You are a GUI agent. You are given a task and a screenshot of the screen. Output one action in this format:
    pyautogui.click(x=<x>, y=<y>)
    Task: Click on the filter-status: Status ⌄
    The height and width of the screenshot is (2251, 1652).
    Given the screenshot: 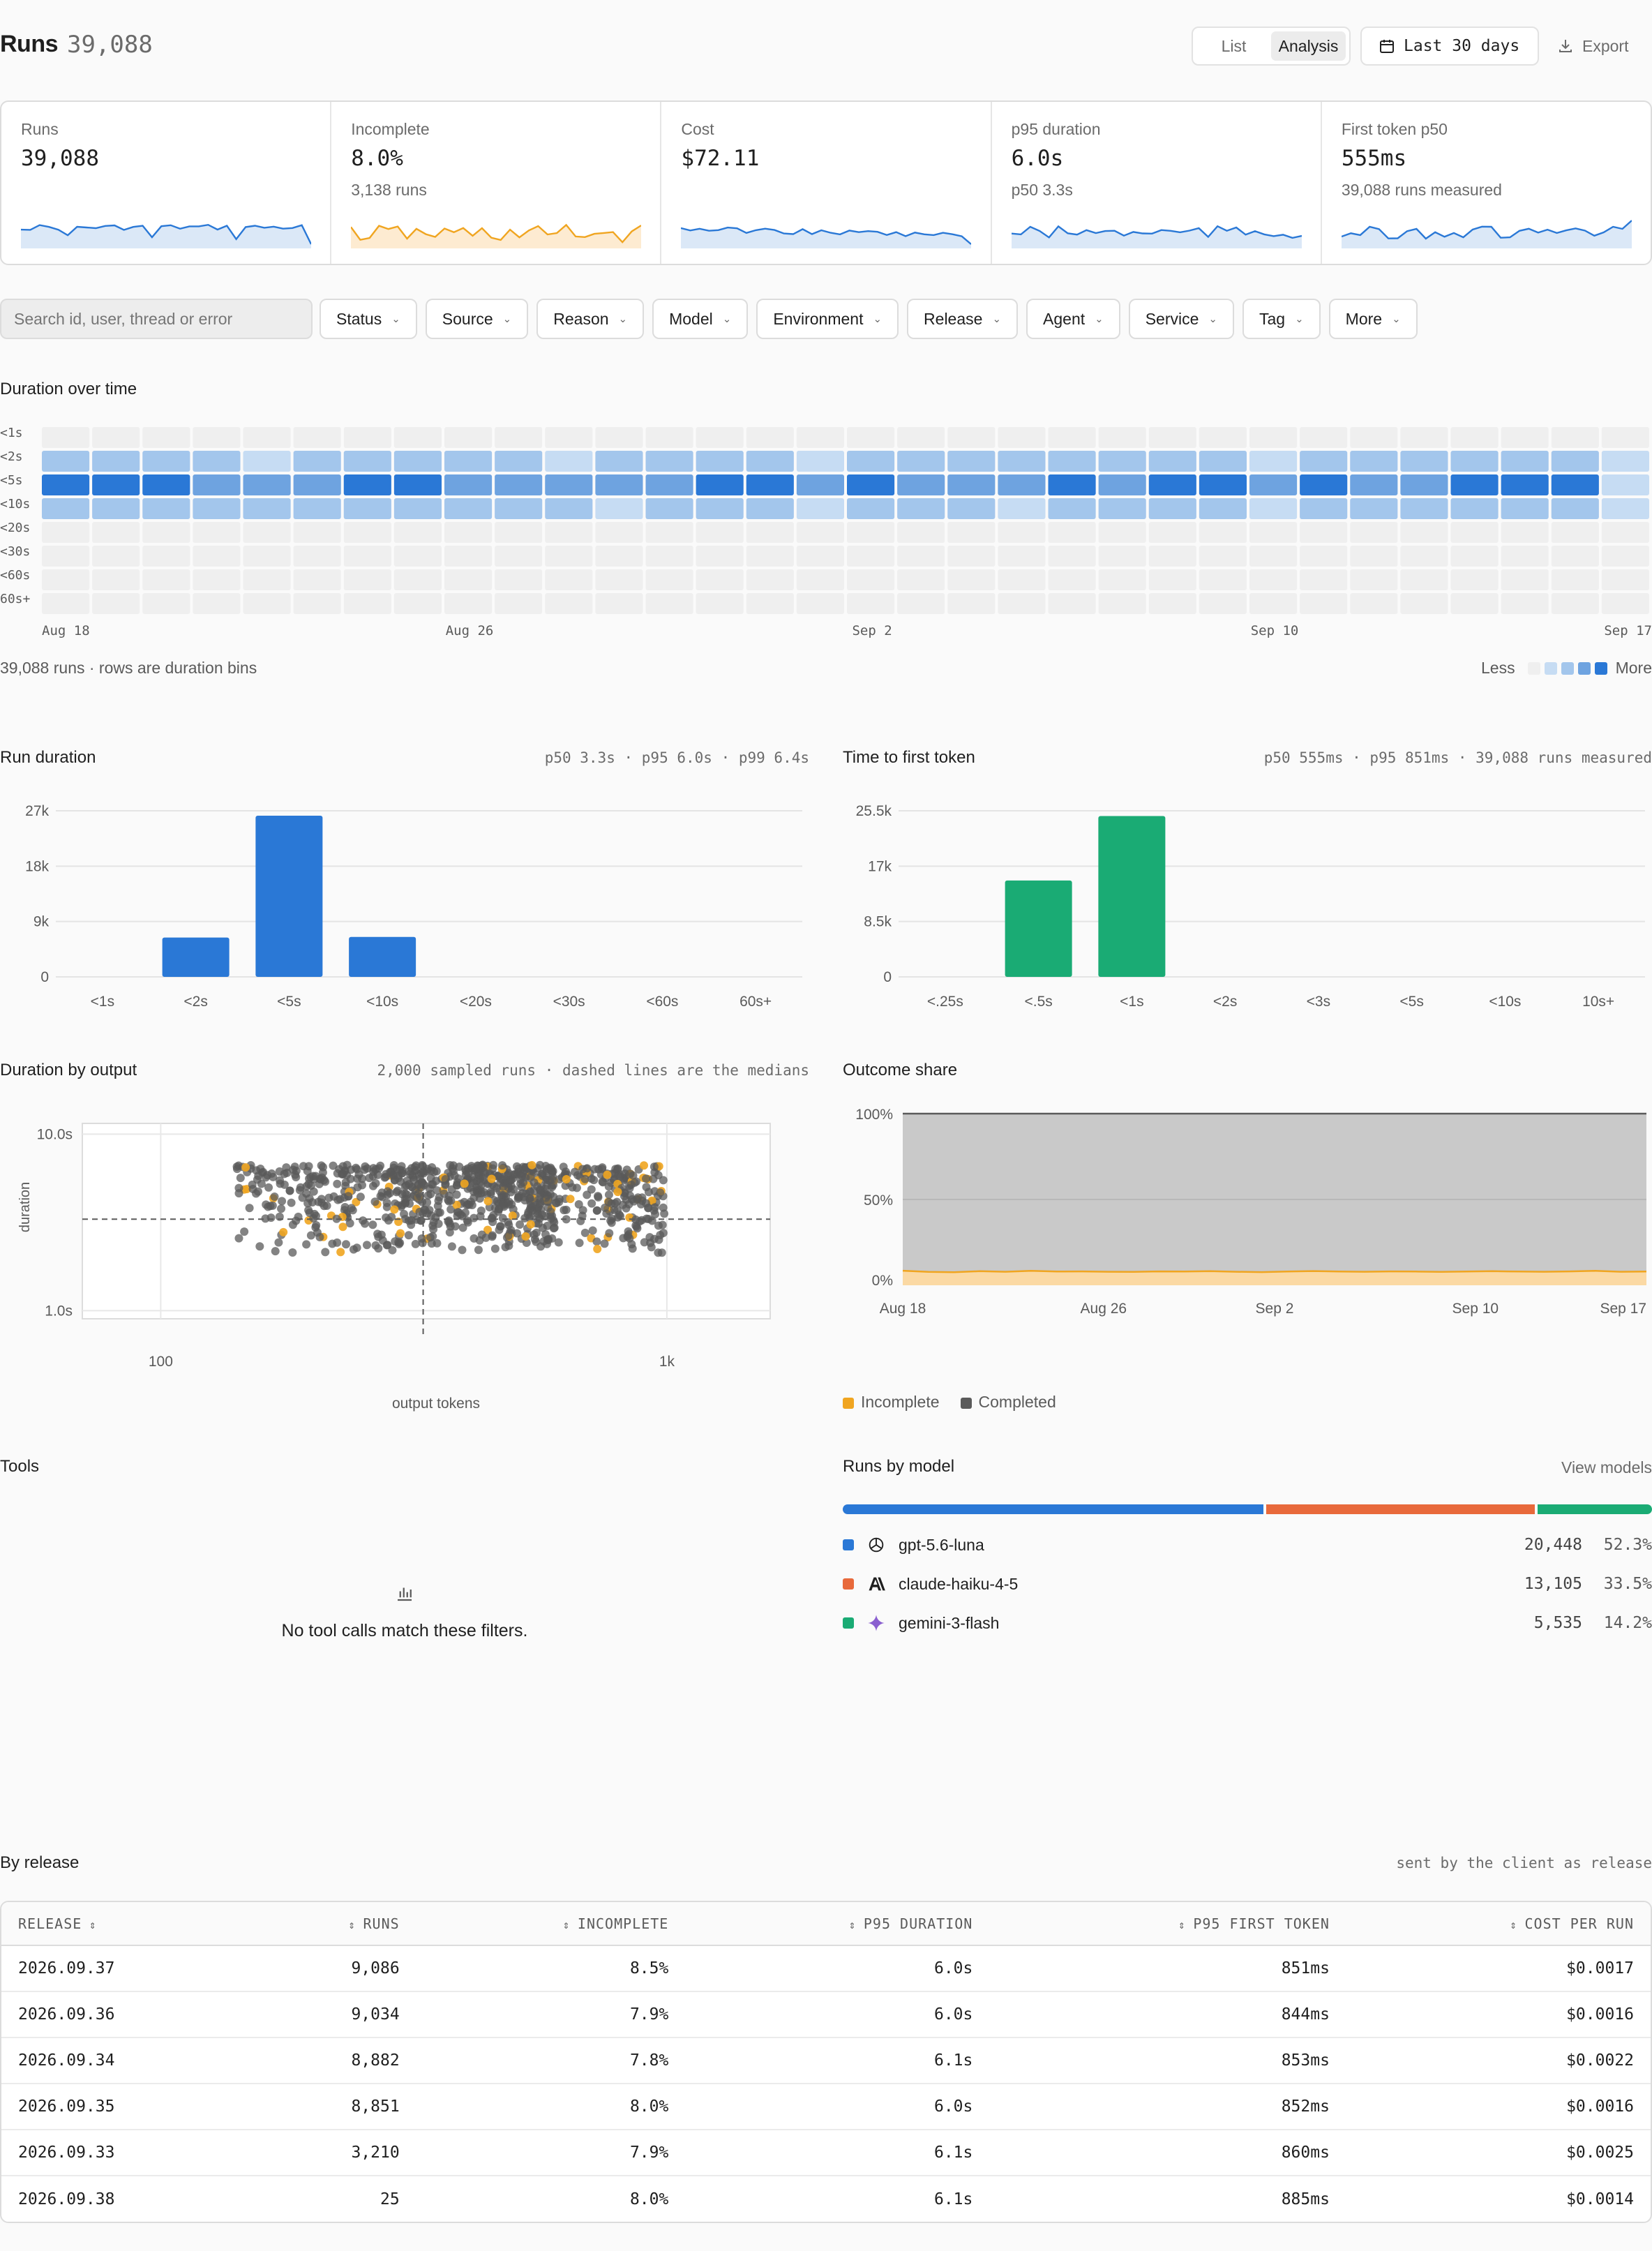 What is the action you would take?
    pyautogui.click(x=368, y=319)
    